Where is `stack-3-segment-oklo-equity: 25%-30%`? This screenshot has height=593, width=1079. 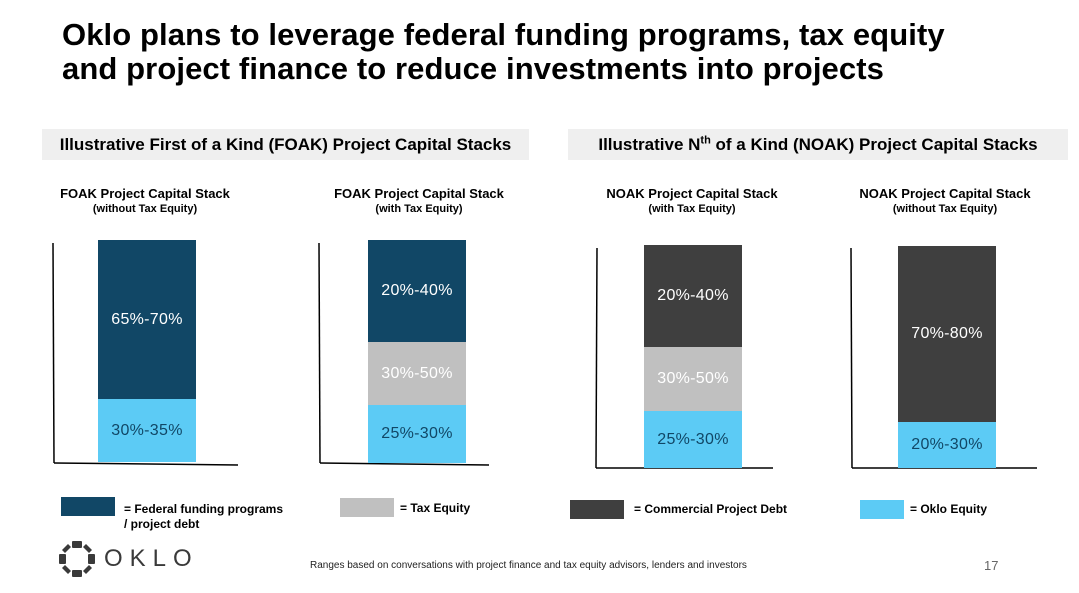 stack-3-segment-oklo-equity: 25%-30% is located at coordinates (693, 439).